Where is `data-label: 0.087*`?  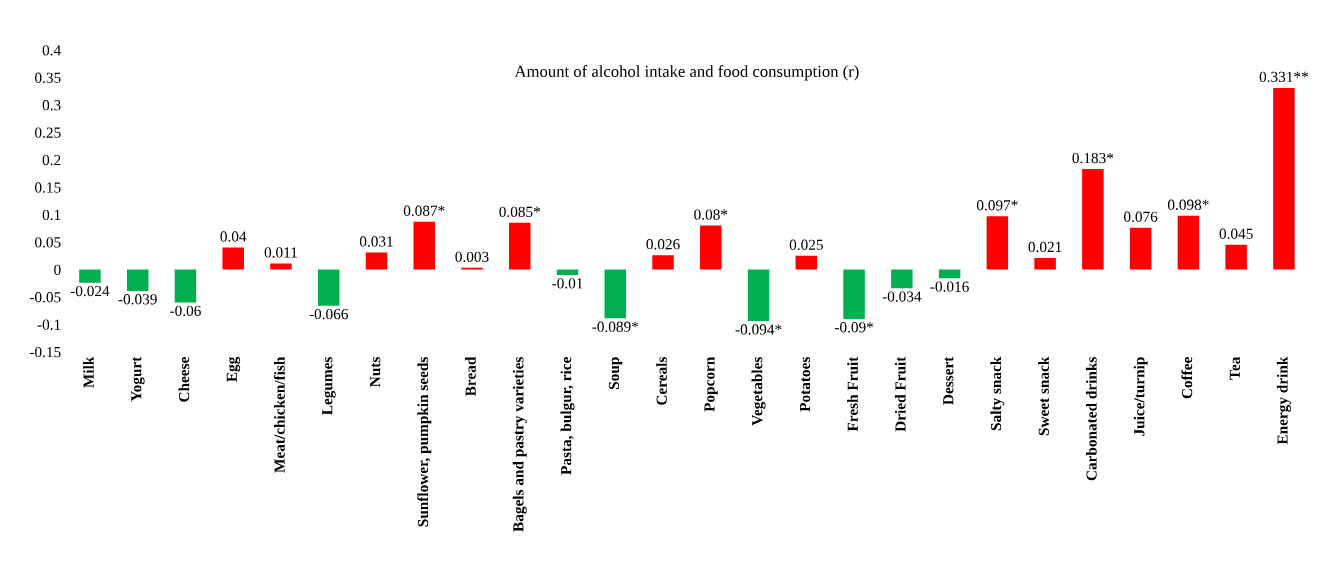 data-label: 0.087* is located at coordinates (424, 210).